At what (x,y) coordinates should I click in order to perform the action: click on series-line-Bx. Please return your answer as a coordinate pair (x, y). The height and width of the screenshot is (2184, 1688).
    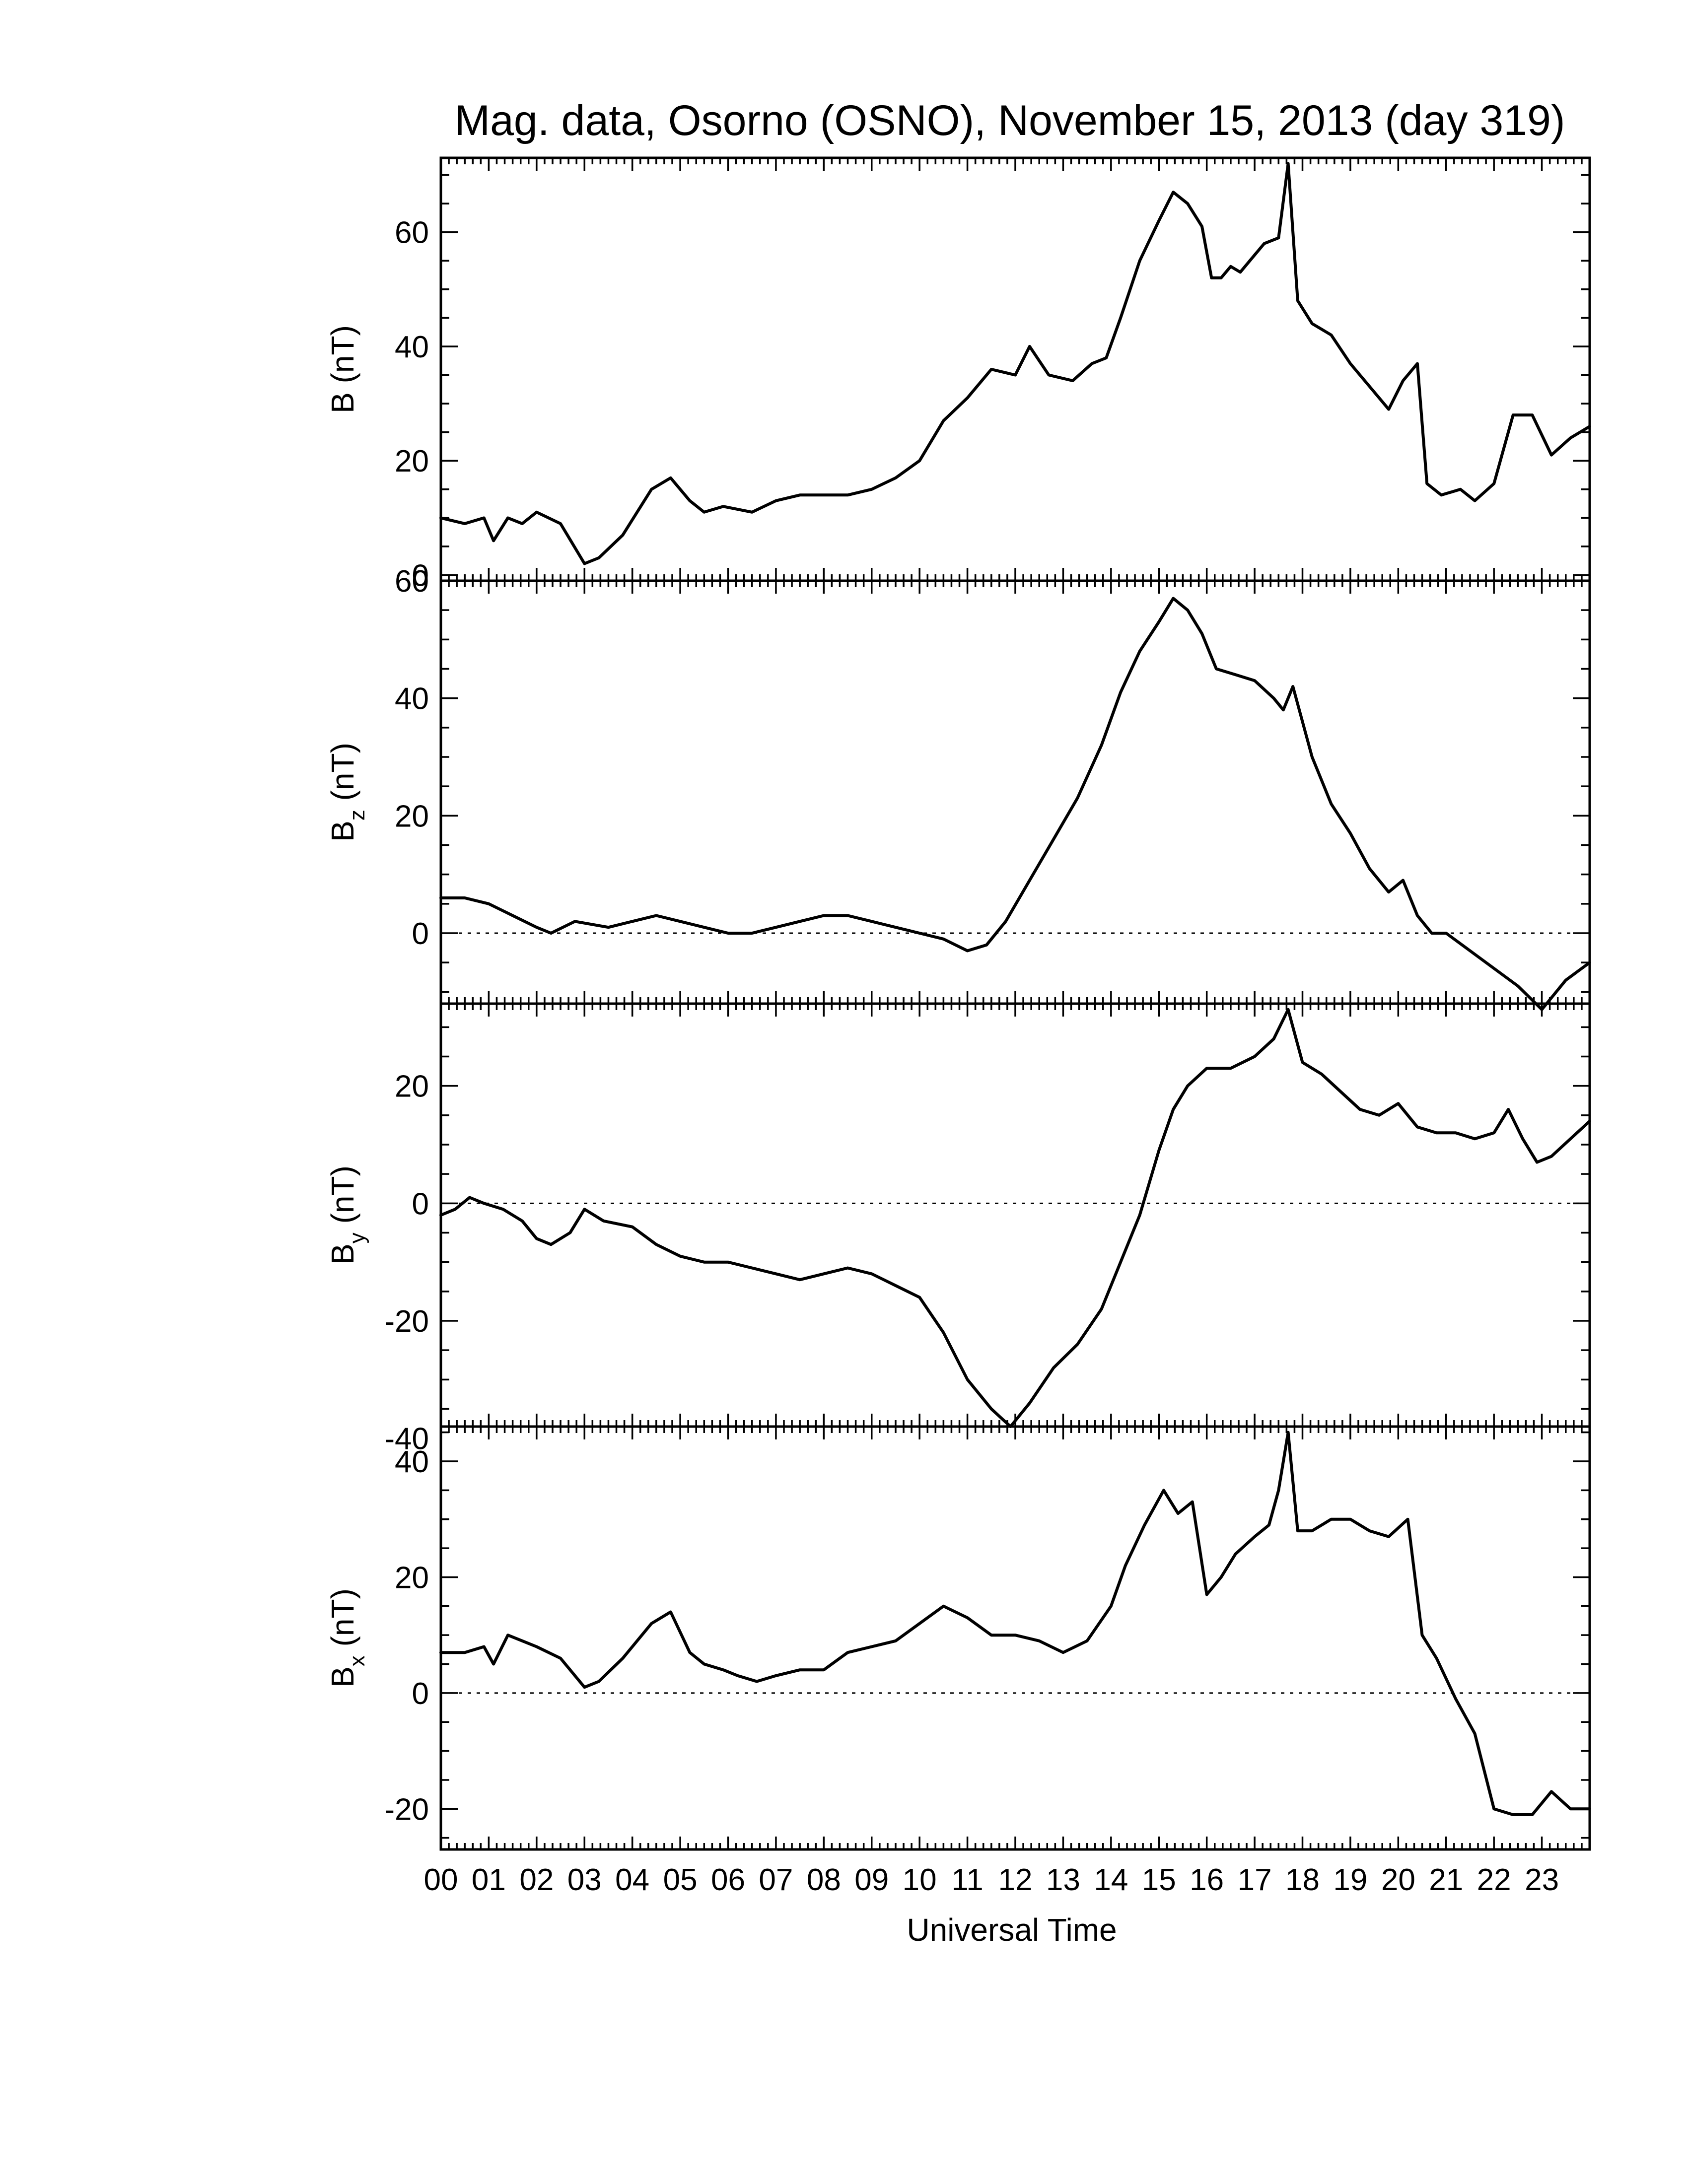
    Looking at the image, I should click on (1015, 1623).